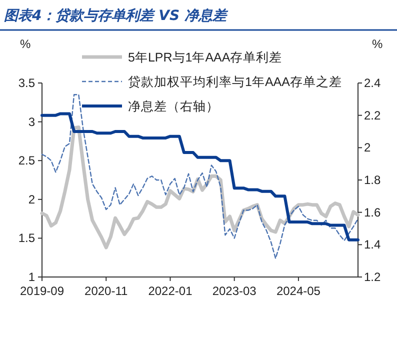 The image size is (397, 345). I want to click on chart-title: 图表4：贷款与存单利差 VS 净息差, so click(116, 15).